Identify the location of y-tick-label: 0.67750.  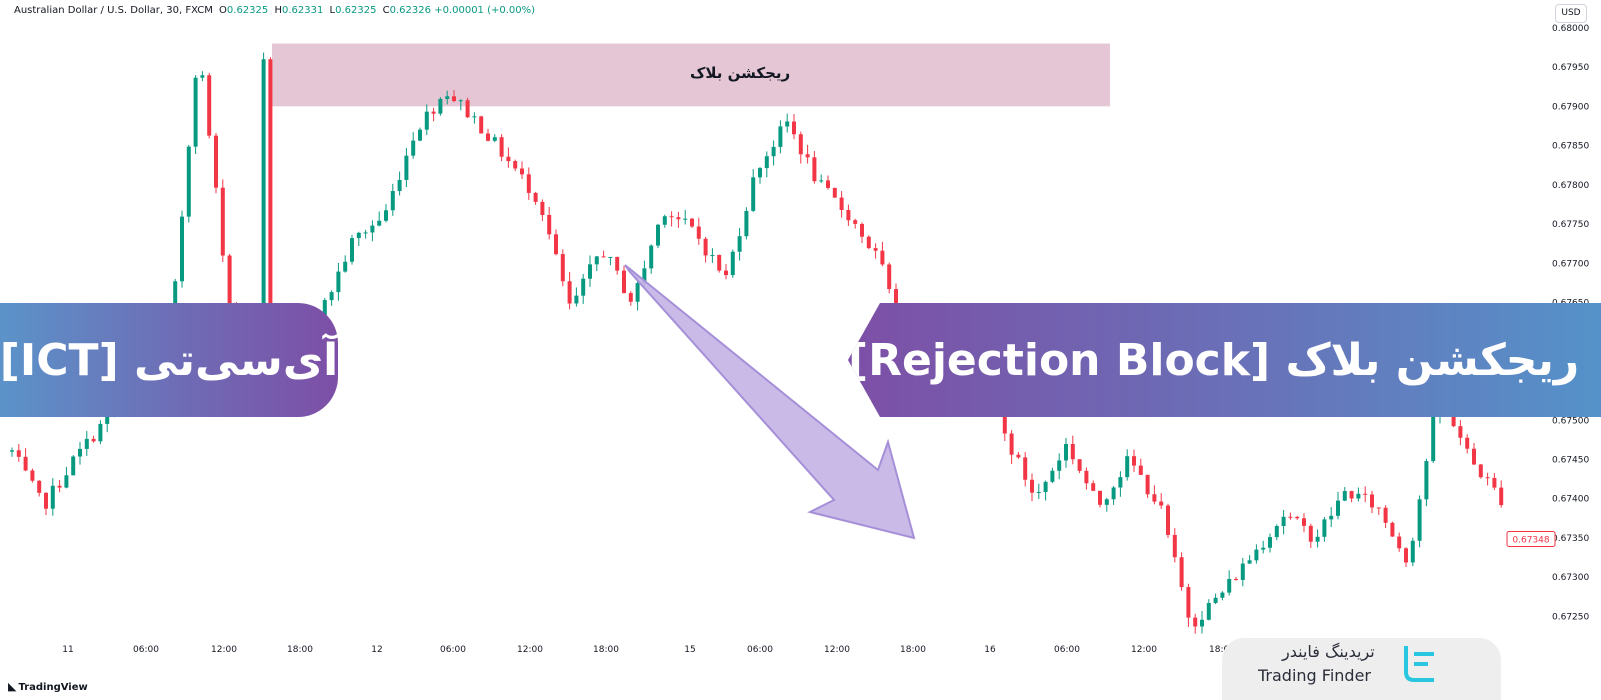
(1570, 225).